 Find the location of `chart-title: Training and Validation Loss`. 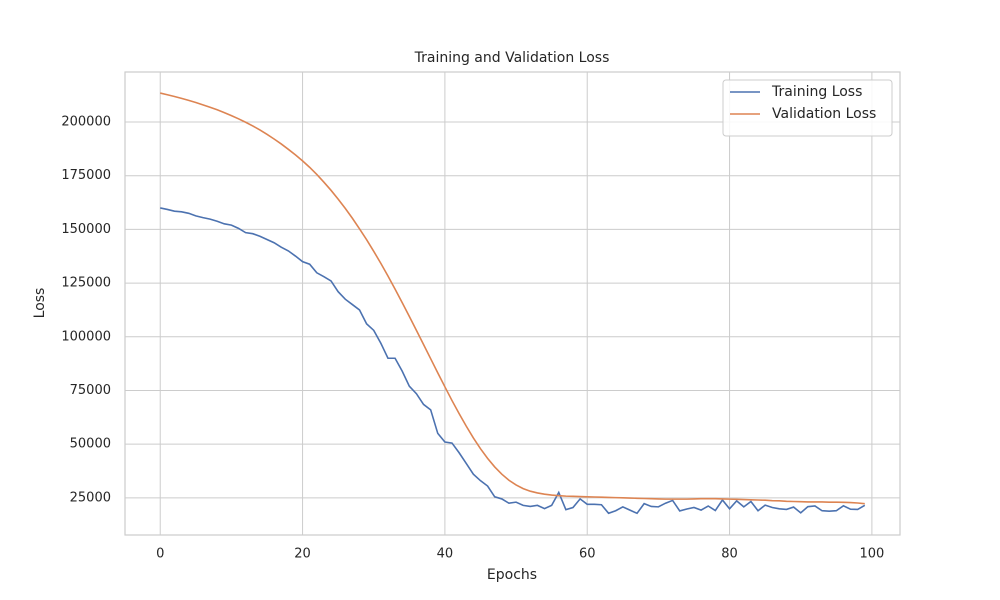

chart-title: Training and Validation Loss is located at coordinates (512, 58).